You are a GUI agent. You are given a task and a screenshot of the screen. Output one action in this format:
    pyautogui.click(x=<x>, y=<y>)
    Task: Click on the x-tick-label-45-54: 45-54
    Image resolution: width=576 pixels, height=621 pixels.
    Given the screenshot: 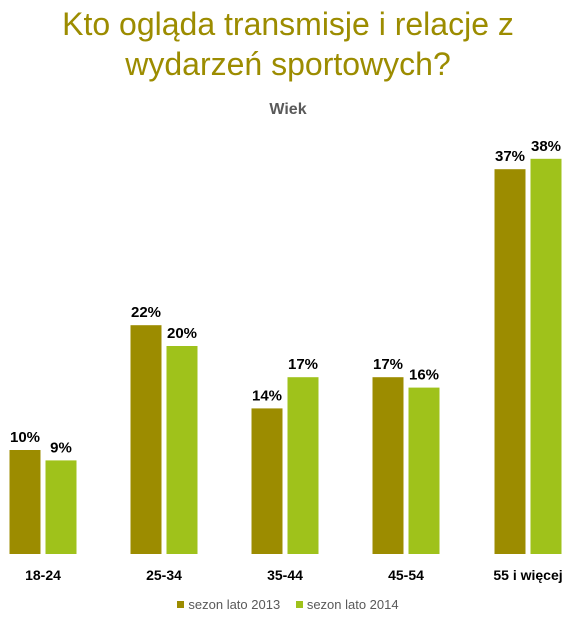 What is the action you would take?
    pyautogui.click(x=406, y=575)
    